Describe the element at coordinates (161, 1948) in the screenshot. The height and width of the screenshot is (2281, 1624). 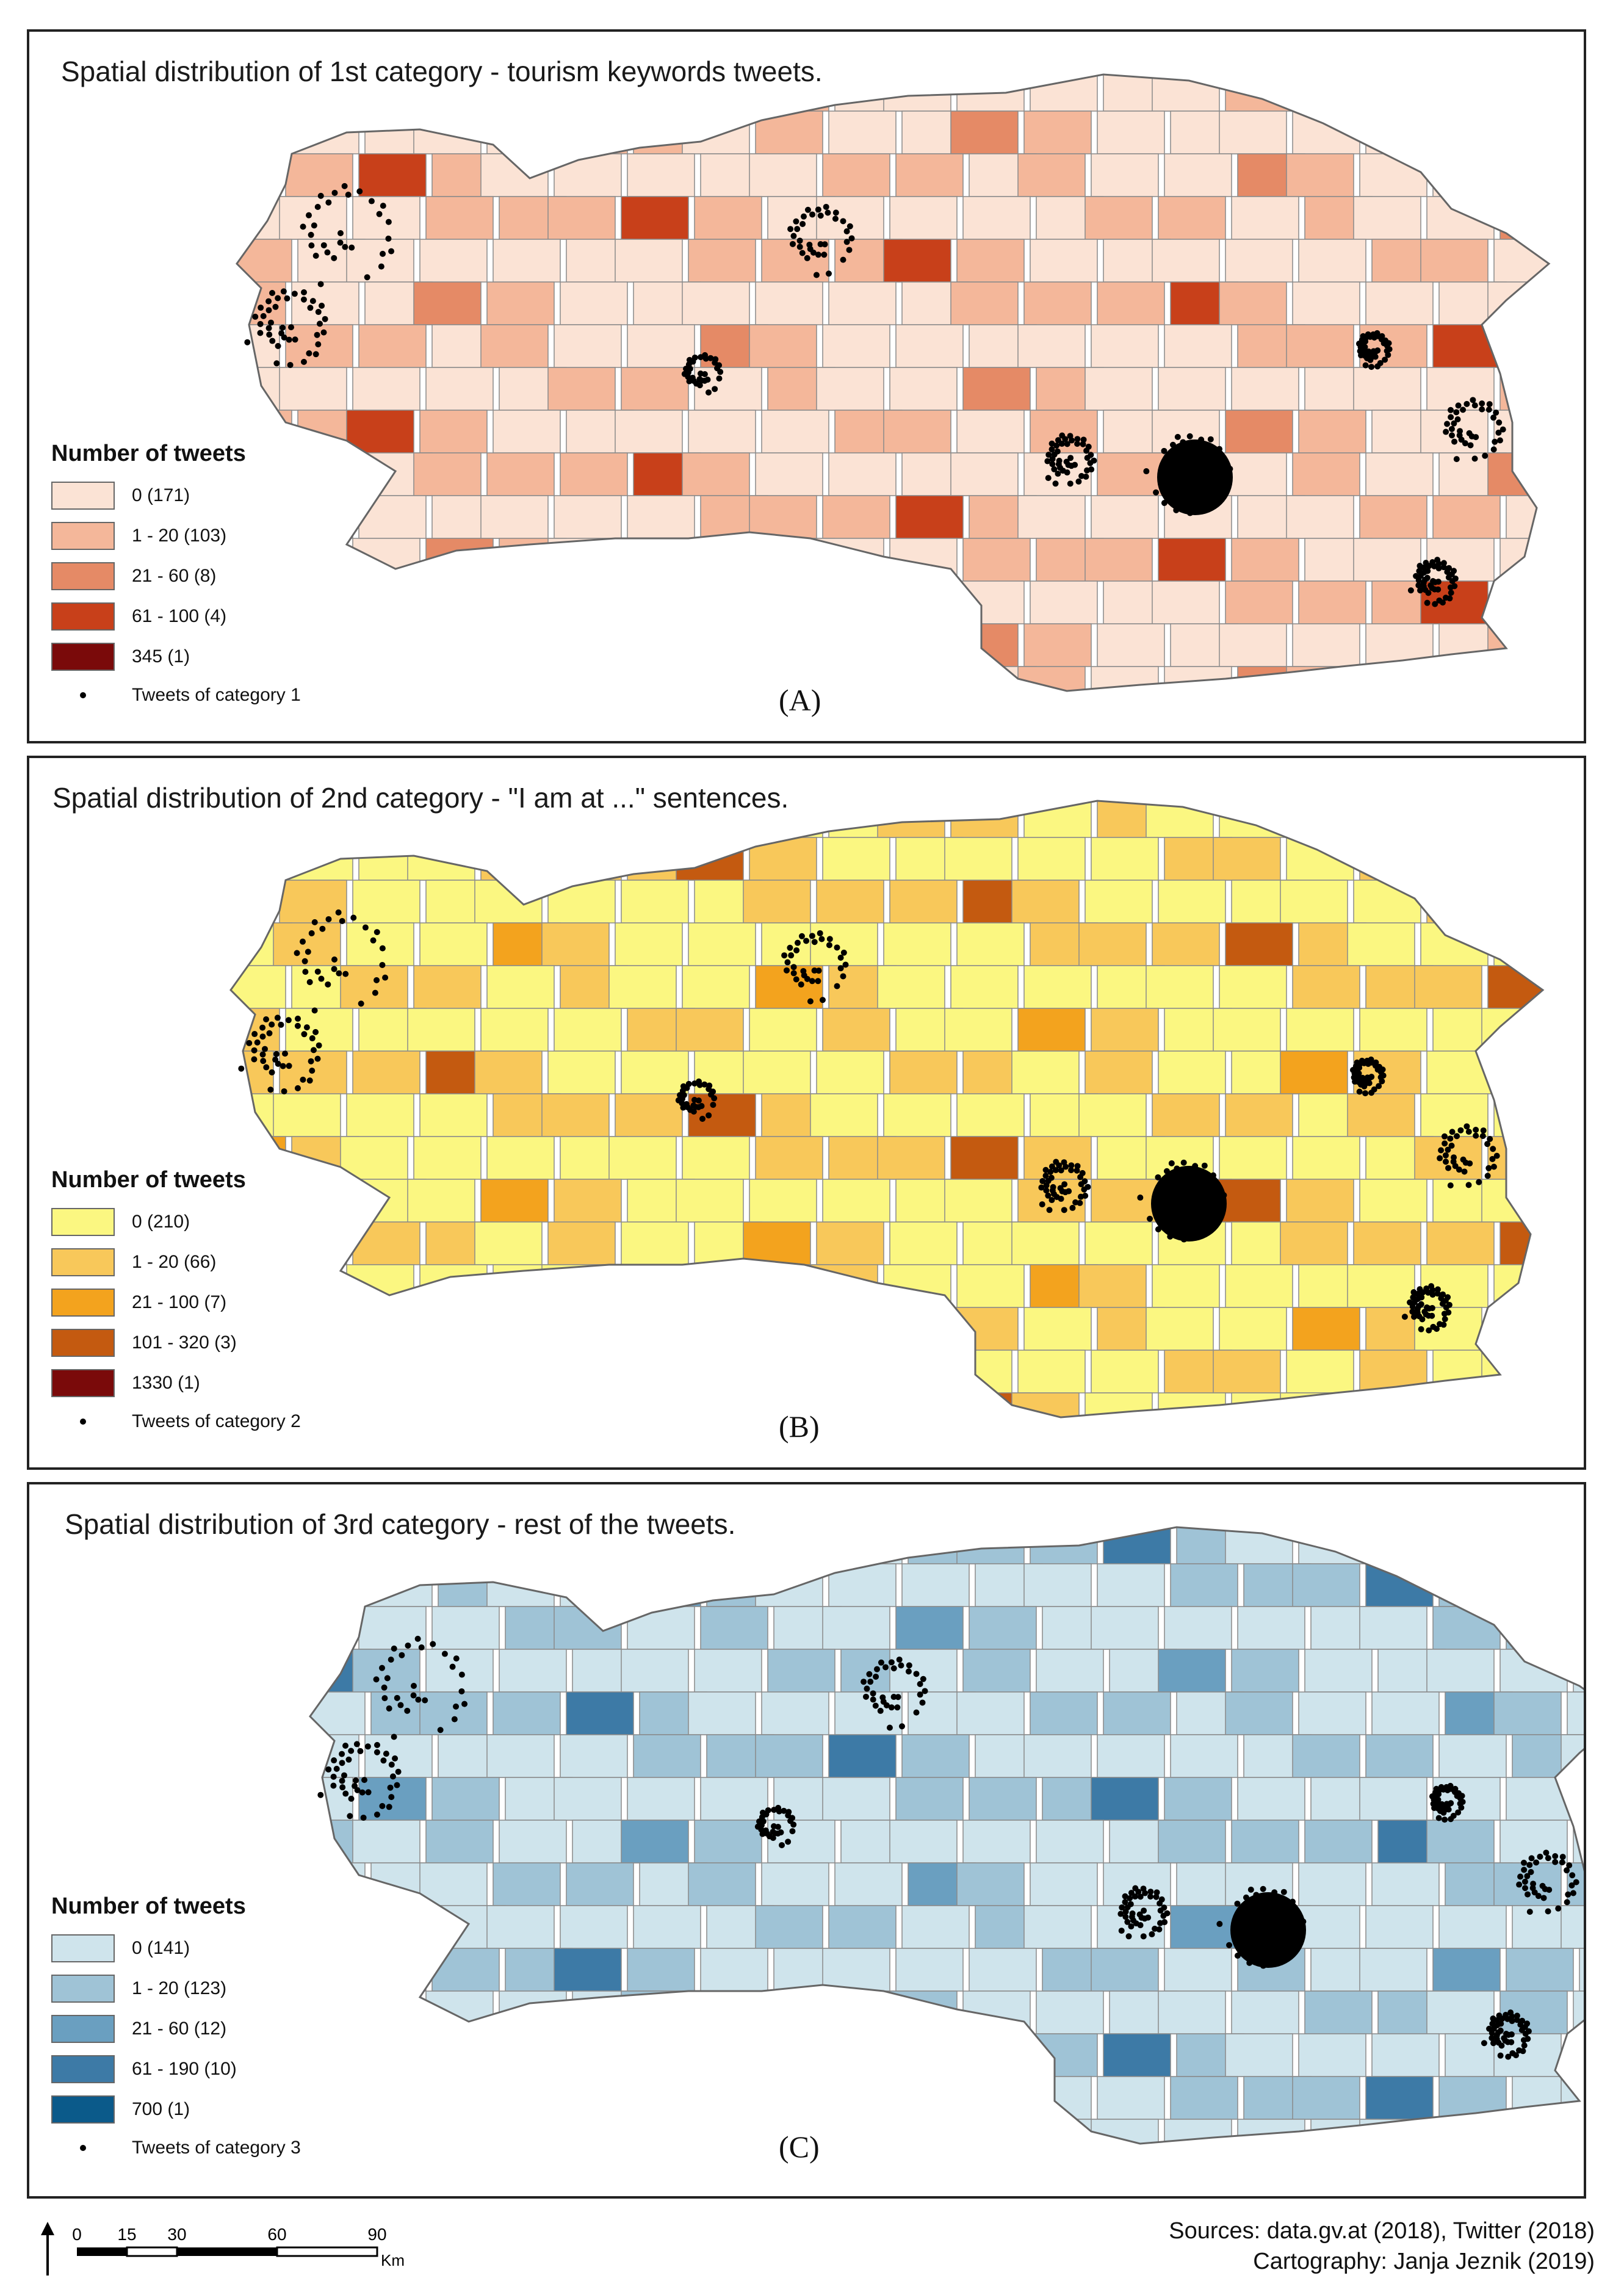
I see `legend-label: 0 (141)` at that location.